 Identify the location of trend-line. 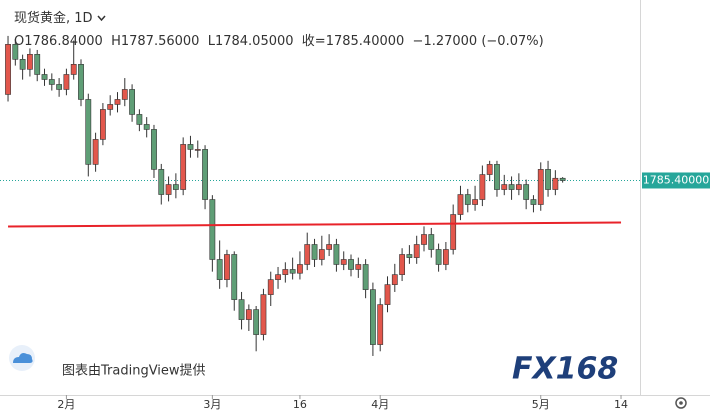
(315, 224).